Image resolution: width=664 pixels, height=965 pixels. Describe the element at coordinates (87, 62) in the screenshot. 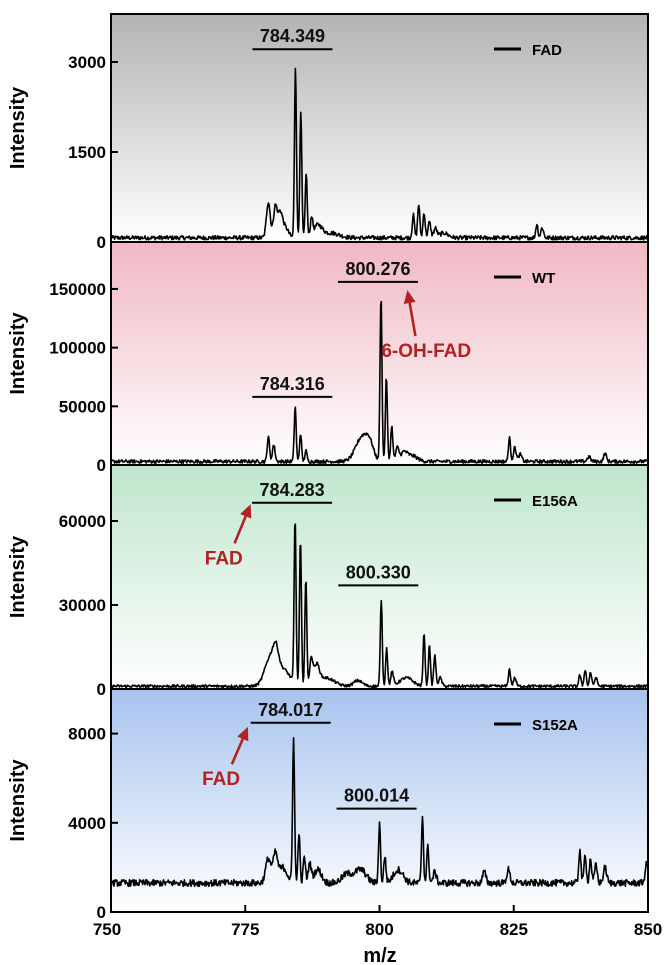

I see `y-tick-label: 3000` at that location.